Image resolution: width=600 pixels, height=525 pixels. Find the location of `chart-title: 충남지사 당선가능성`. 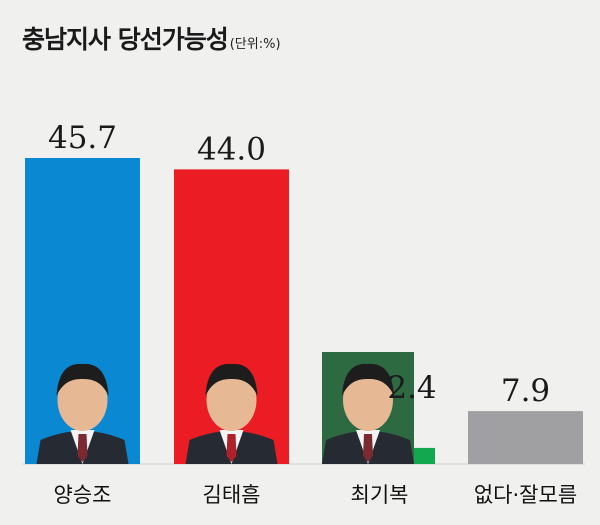

chart-title: 충남지사 당선가능성 is located at coordinates (125, 39).